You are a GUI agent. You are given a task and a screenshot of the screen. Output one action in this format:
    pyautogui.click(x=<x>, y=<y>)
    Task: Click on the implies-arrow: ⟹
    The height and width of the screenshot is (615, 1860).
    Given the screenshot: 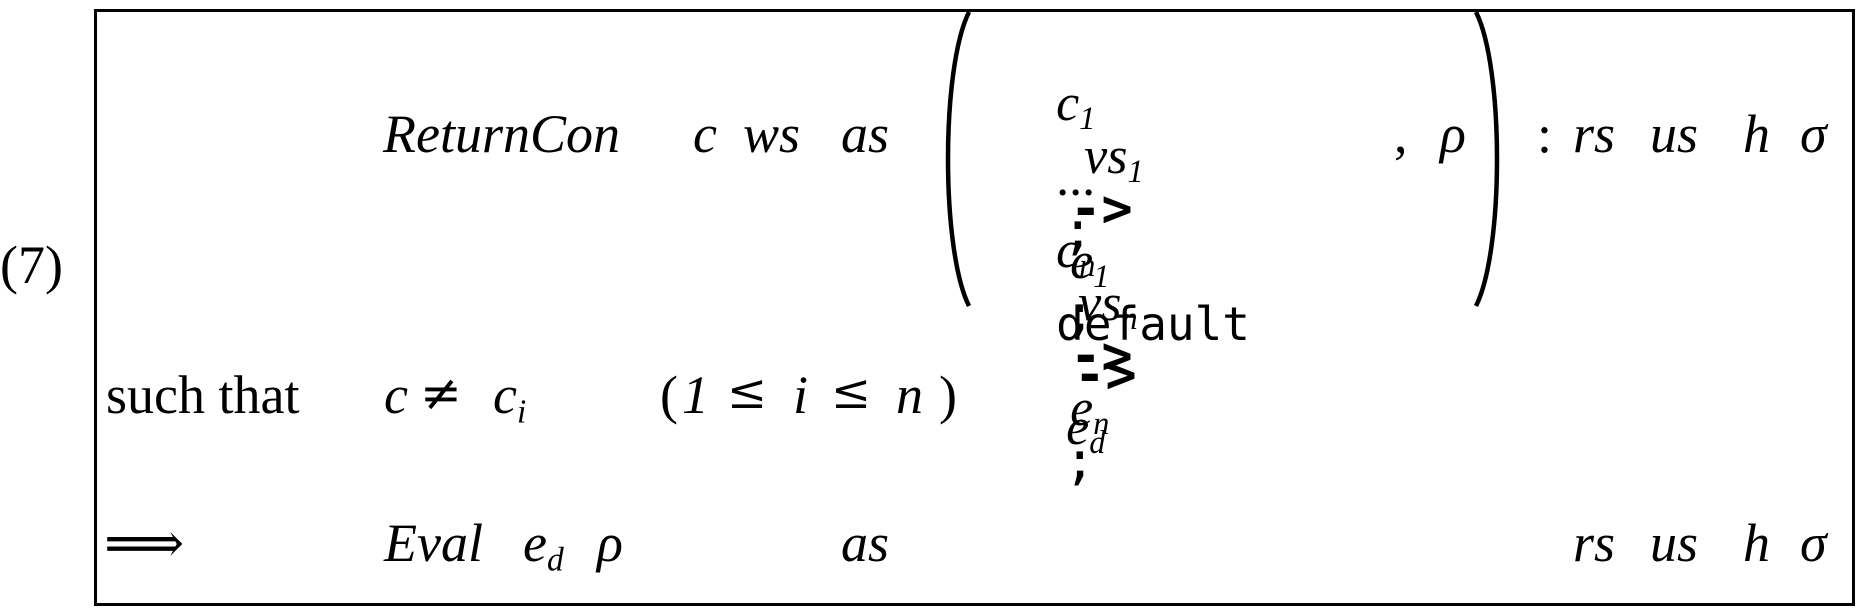 What is the action you would take?
    pyautogui.click(x=144, y=543)
    